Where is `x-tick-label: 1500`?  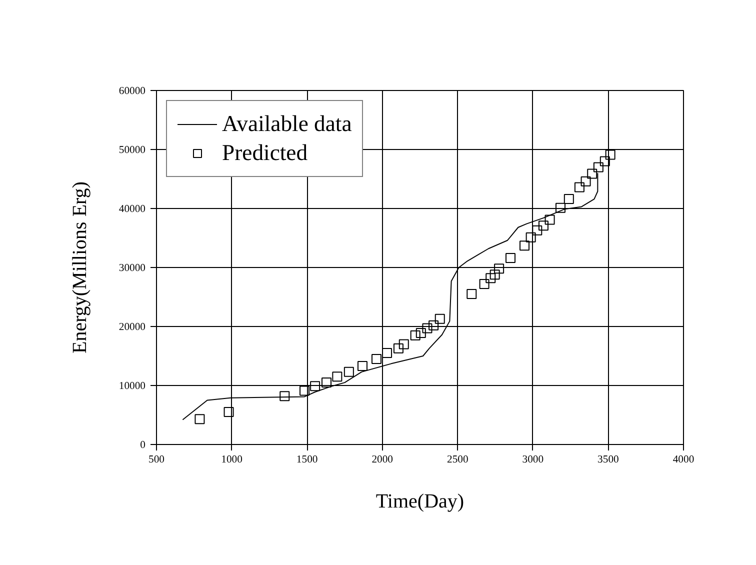 x-tick-label: 1500 is located at coordinates (307, 460).